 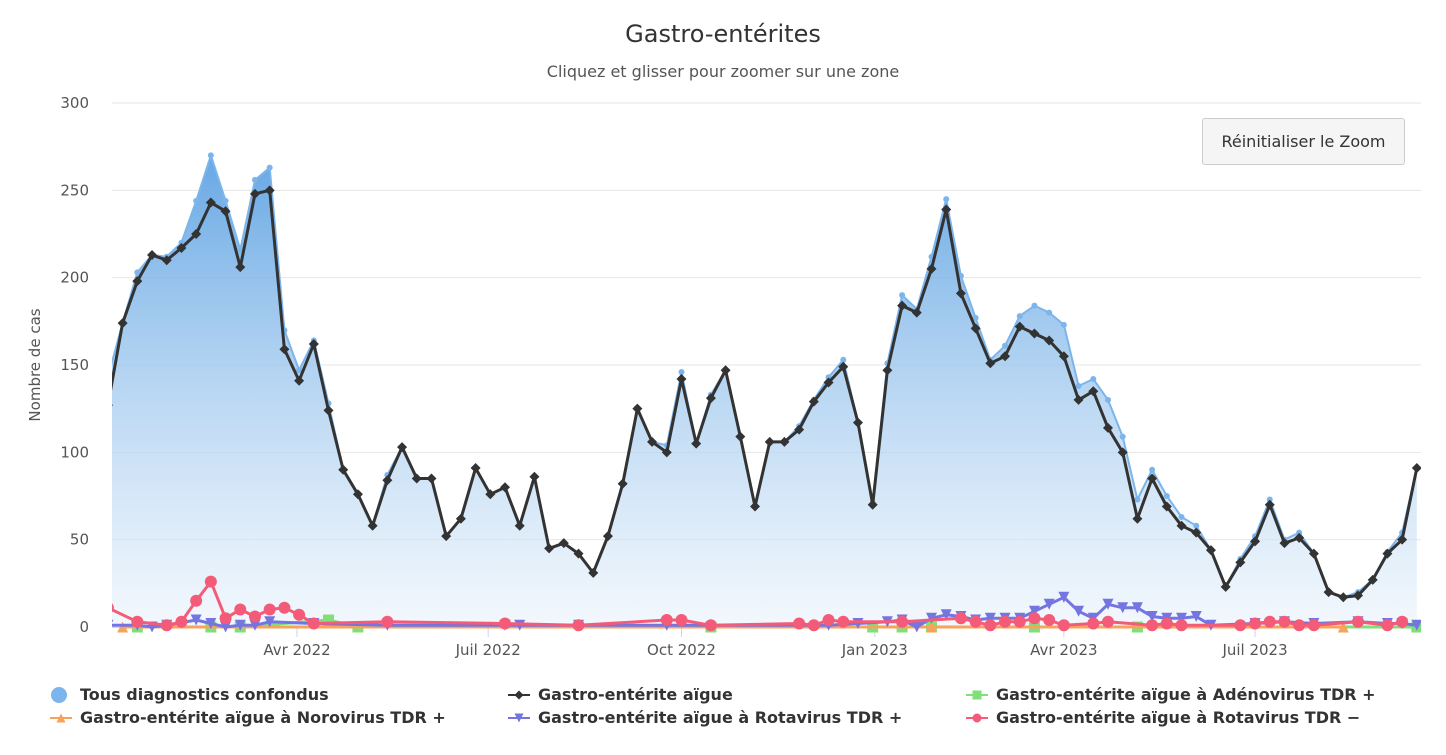 What do you see at coordinates (204, 694) in the screenshot?
I see `legend-label: Tous diagnostics confondus` at bounding box center [204, 694].